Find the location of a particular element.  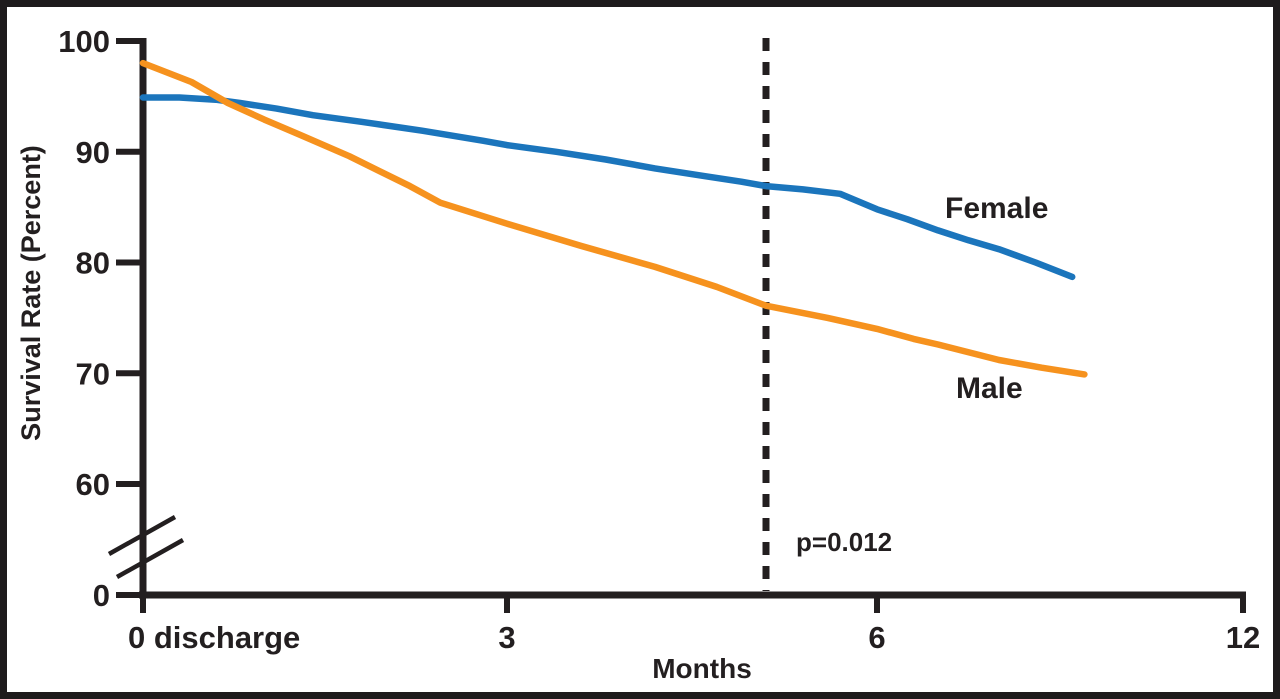

y-axis-title: Survival Rate (Percent) is located at coordinates (31, 293).